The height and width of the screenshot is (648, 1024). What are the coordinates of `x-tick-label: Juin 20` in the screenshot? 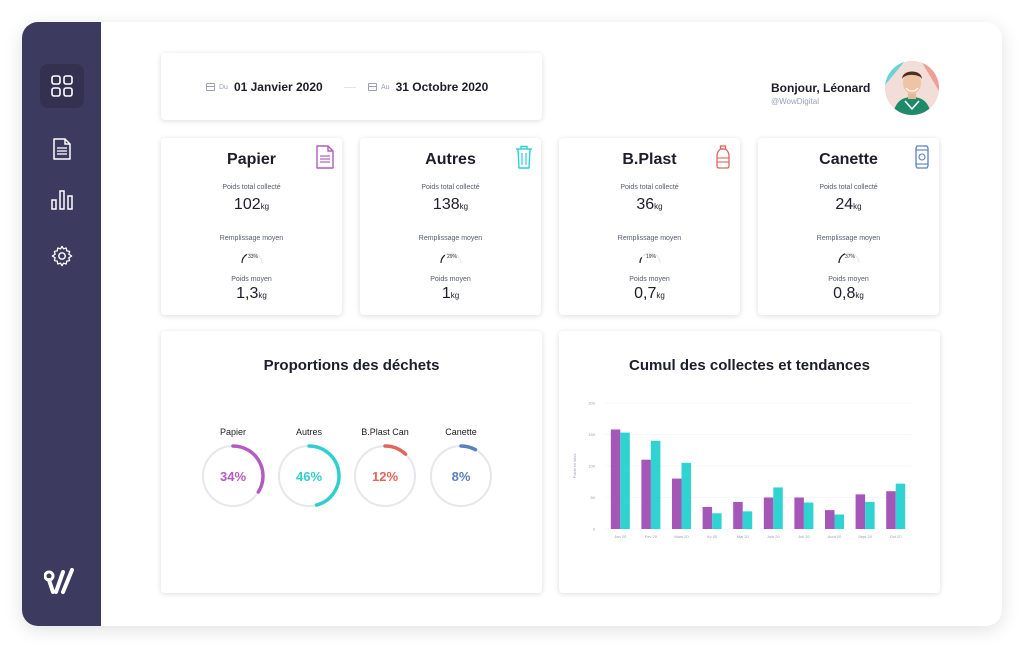 It's located at (774, 536).